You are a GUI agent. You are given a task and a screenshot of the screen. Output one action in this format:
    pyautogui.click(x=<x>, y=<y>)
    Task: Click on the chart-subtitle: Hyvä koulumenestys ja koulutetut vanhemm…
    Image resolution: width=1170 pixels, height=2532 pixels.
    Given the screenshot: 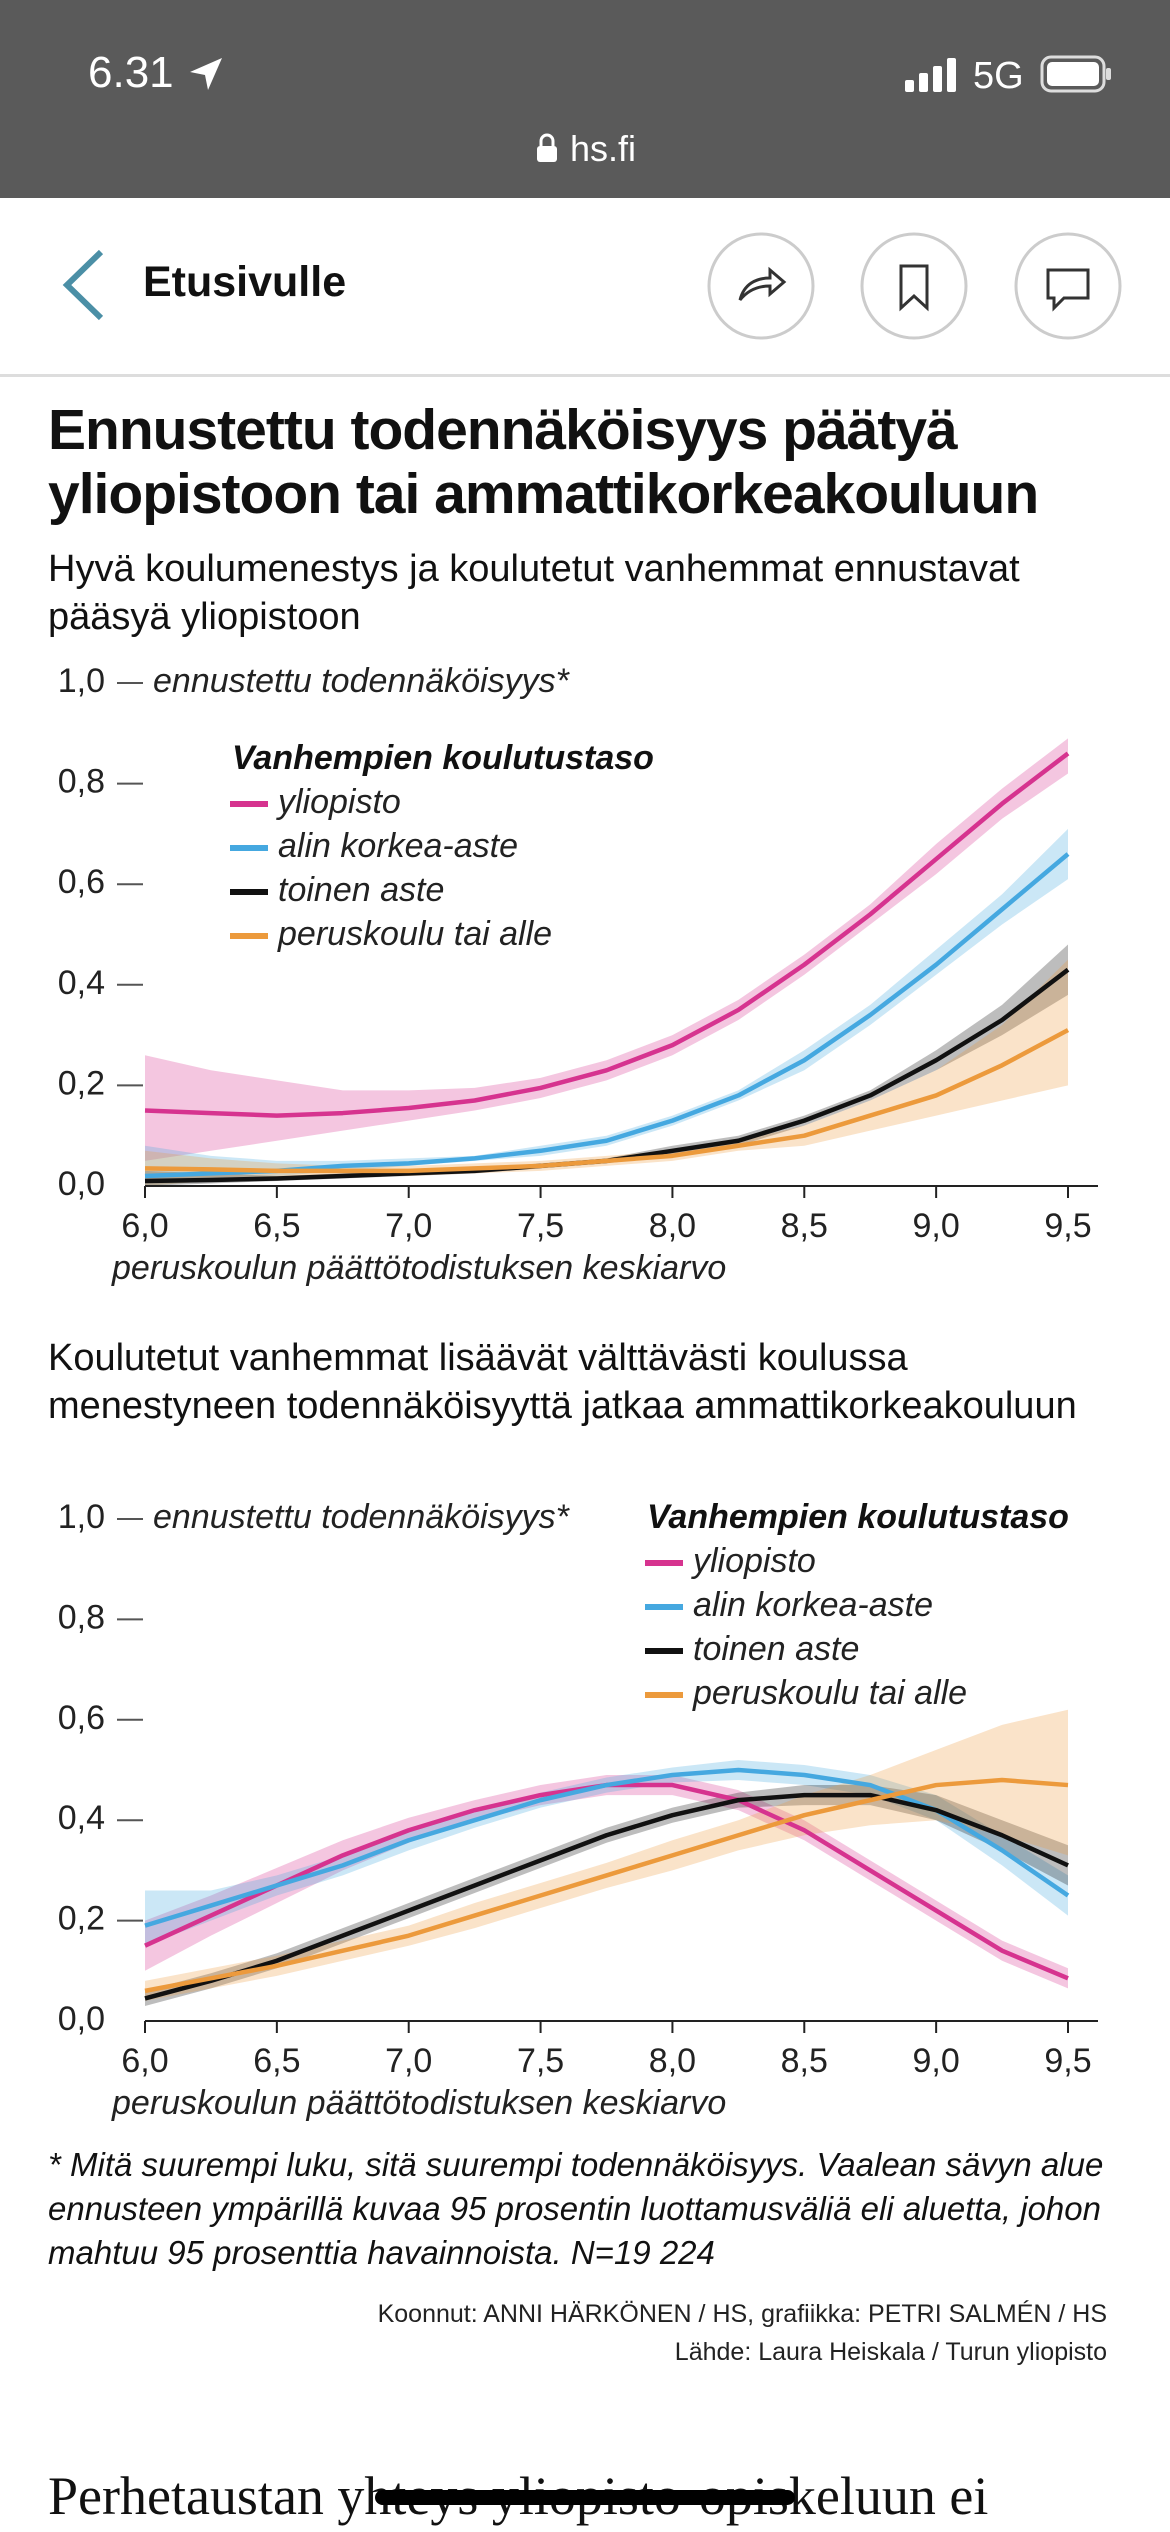 What is the action you would take?
    pyautogui.click(x=534, y=593)
    